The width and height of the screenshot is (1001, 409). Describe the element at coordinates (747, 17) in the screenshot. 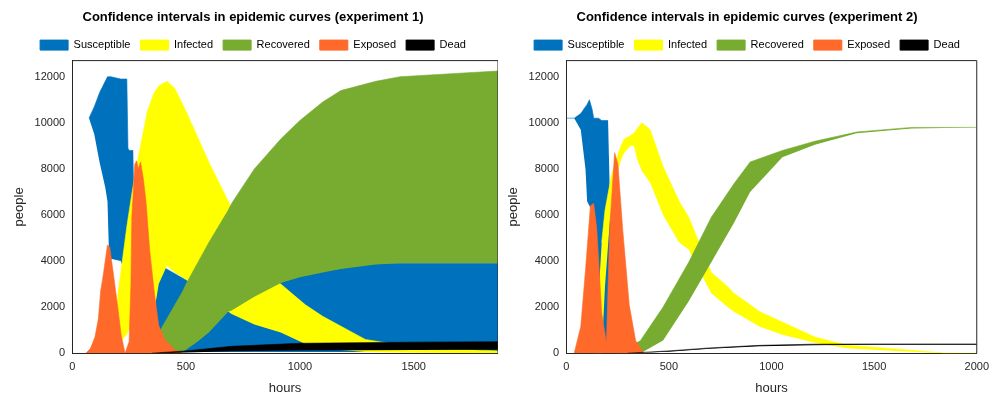

I see `chart-title: Confidence intervals in epidemic curves (experiment 2)` at that location.